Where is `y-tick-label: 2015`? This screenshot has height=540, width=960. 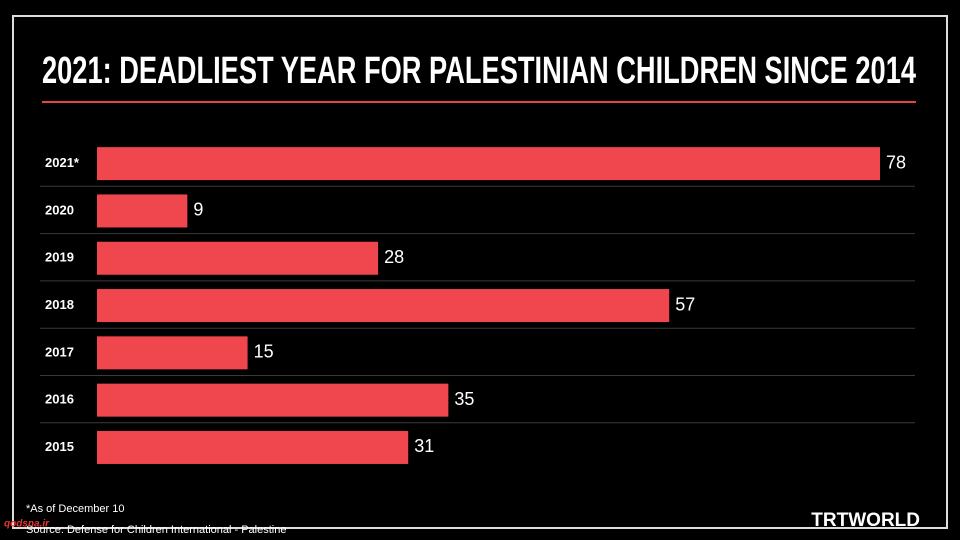 y-tick-label: 2015 is located at coordinates (59, 446).